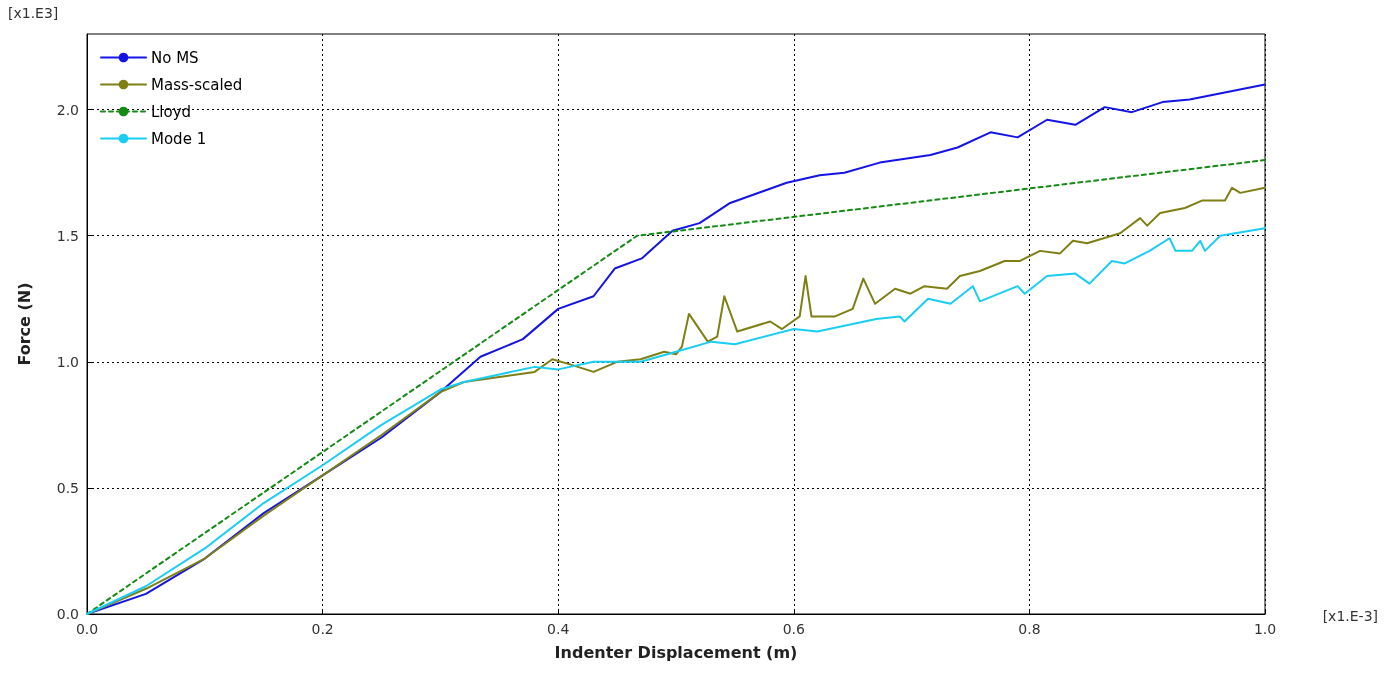  Describe the element at coordinates (171, 111) in the screenshot. I see `legend-label: Lloyd` at that location.